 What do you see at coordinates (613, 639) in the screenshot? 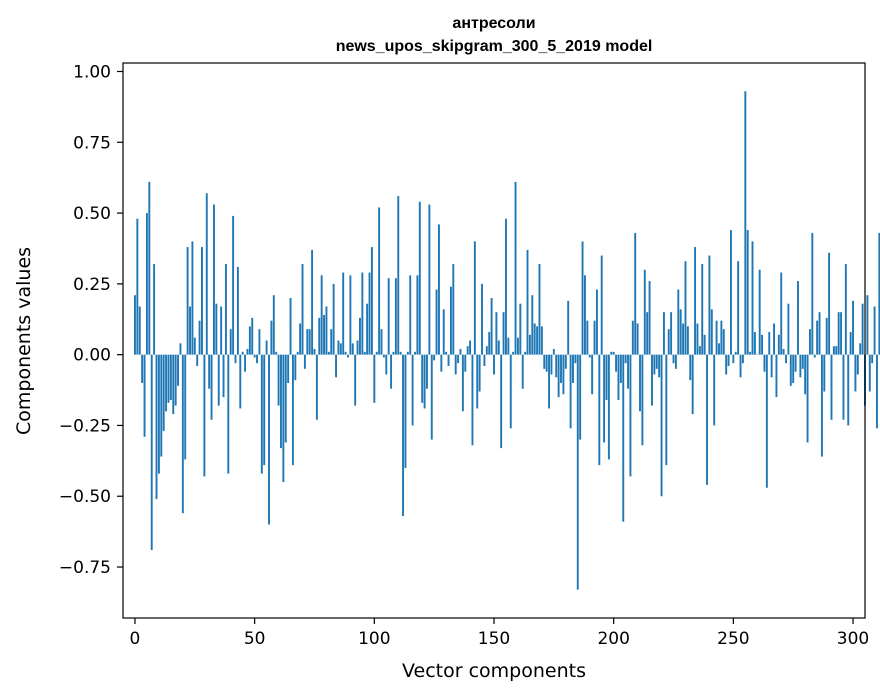
I see `x-tick-label: 200` at bounding box center [613, 639].